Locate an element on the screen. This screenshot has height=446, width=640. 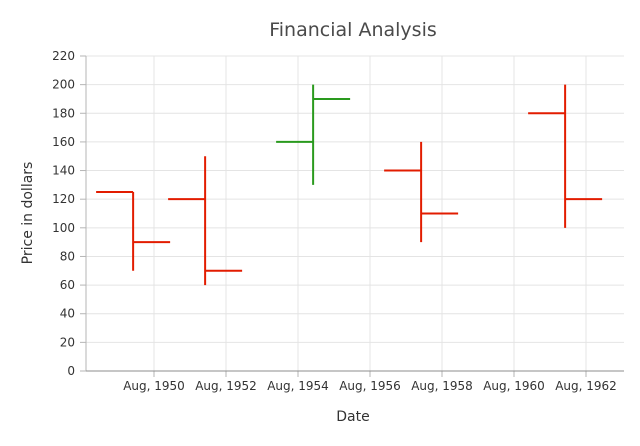
y-tick-label: 180 is located at coordinates (63, 113).